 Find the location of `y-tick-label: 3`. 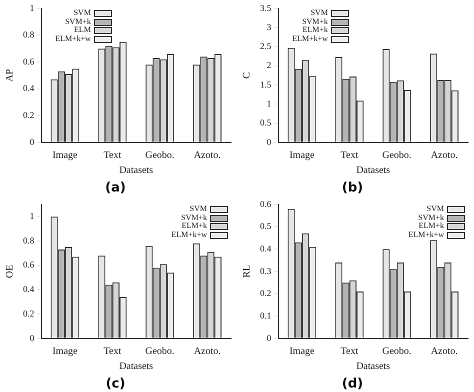

y-tick-label: 3 is located at coordinates (269, 27).